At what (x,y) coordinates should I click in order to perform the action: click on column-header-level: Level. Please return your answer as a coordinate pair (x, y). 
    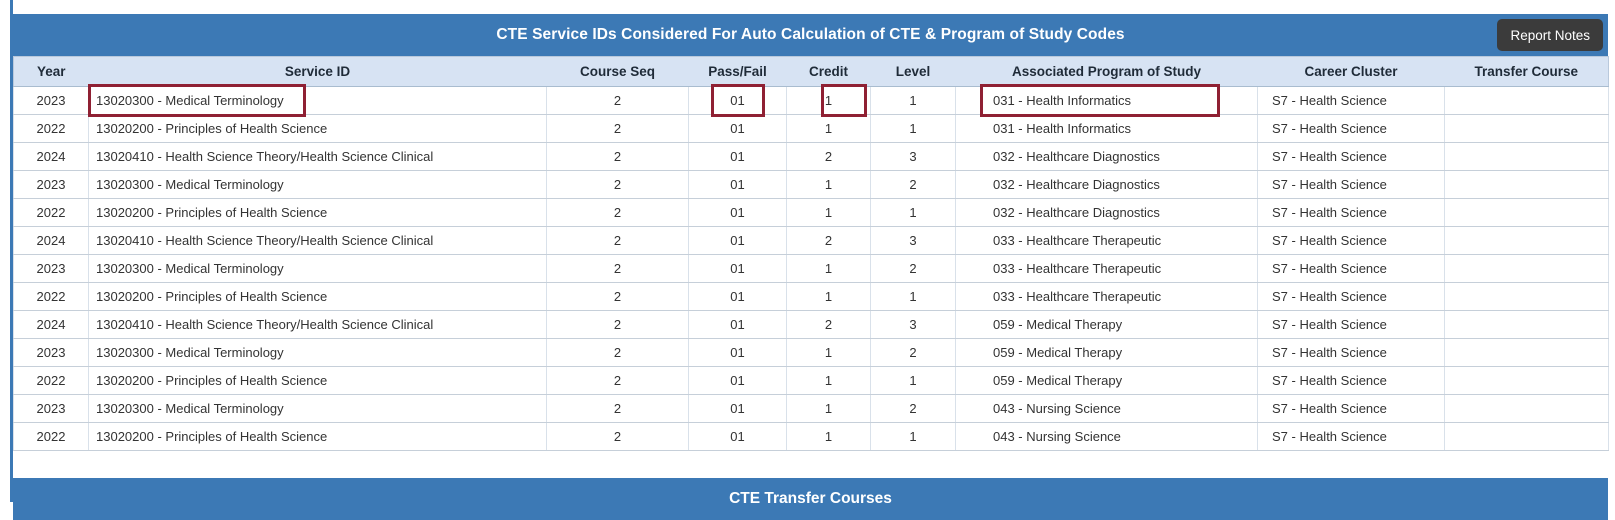
    Looking at the image, I should click on (913, 71).